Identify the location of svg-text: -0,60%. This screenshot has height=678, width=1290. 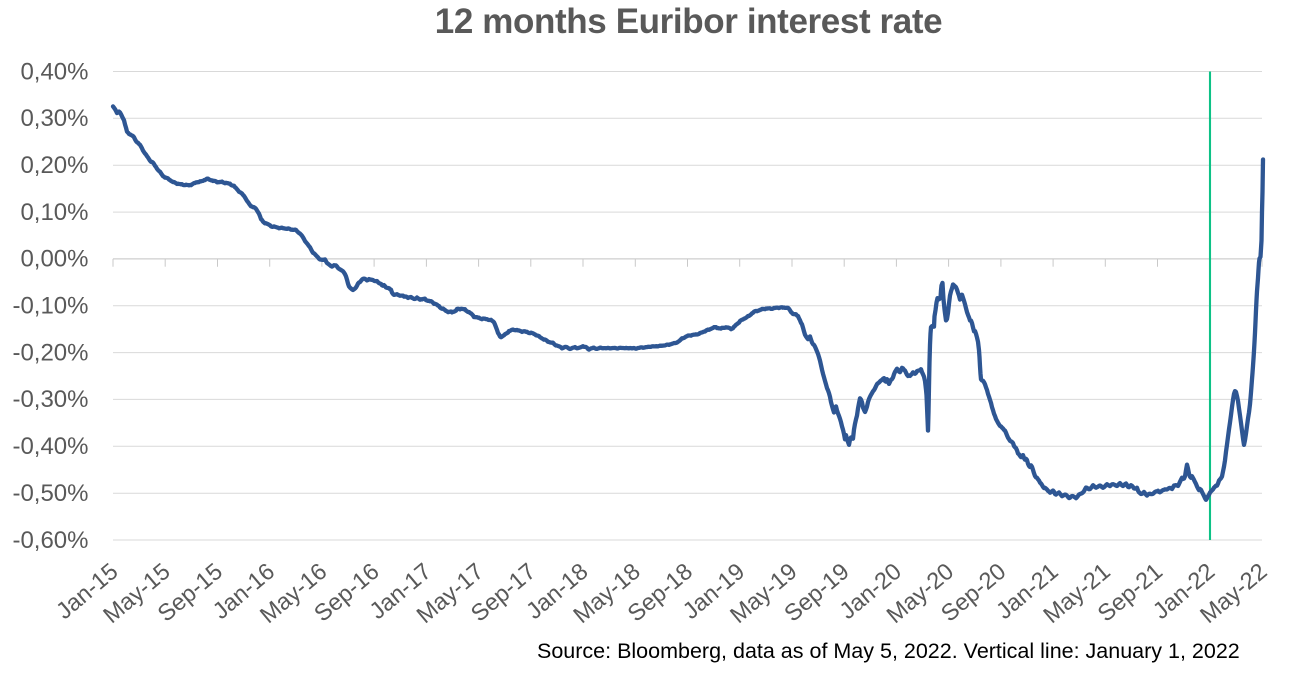
(50, 540).